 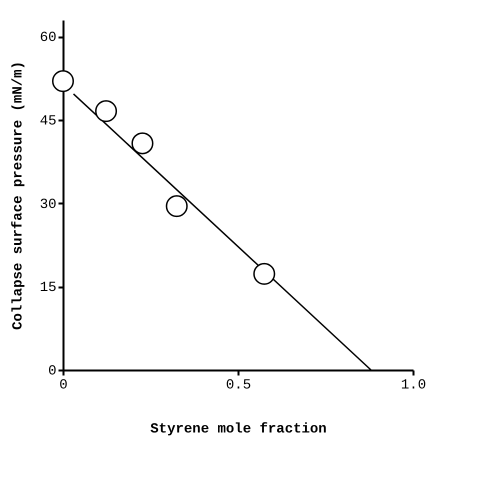 I want to click on y-tick-label: 45, so click(x=48, y=122).